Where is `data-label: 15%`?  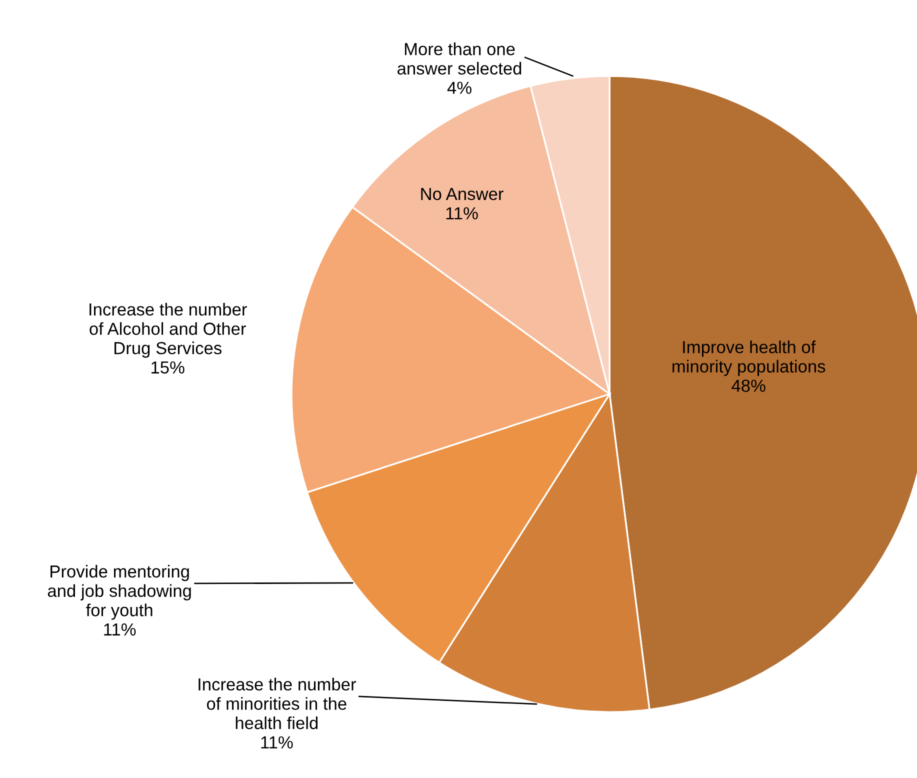 data-label: 15% is located at coordinates (168, 367).